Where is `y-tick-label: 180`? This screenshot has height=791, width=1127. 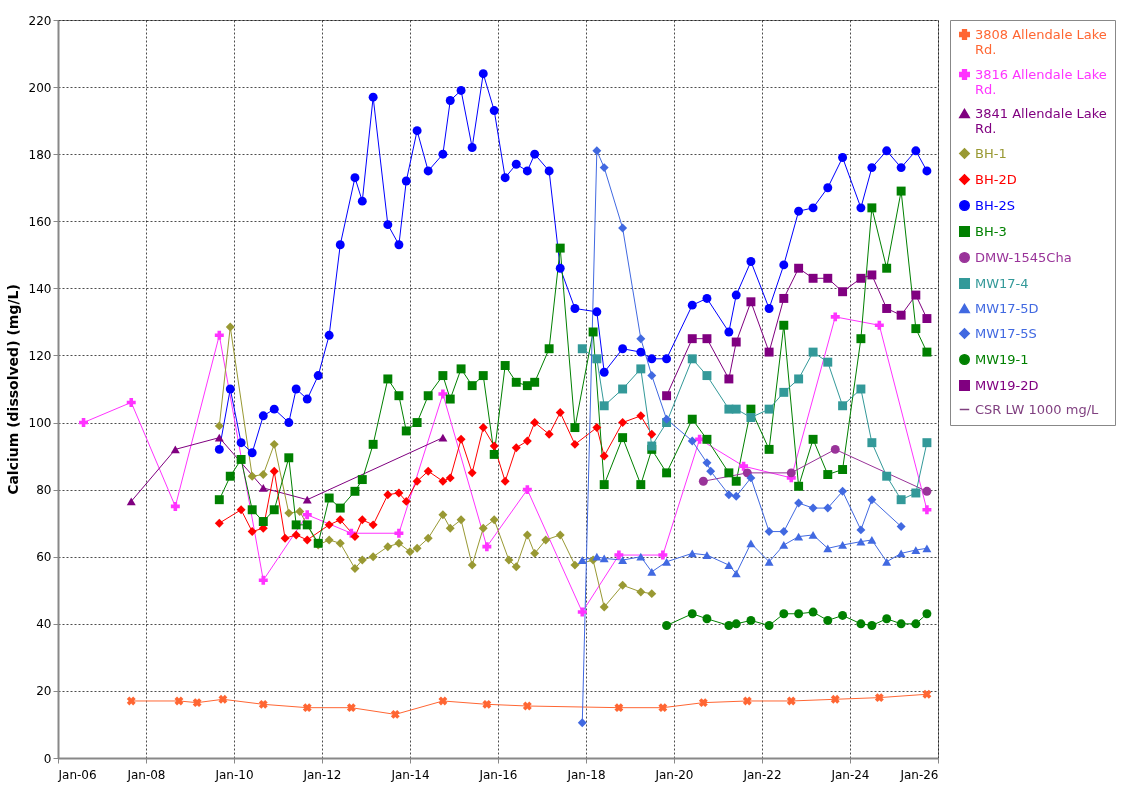
y-tick-label: 180 is located at coordinates (40, 154).